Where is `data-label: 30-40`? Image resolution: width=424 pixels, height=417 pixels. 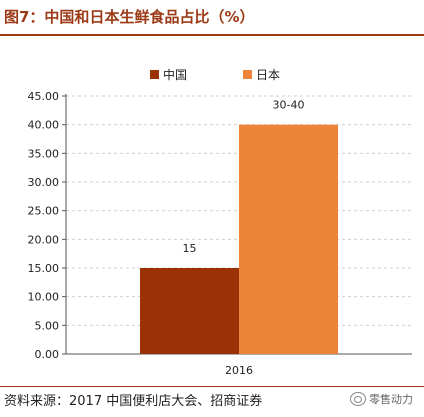 data-label: 30-40 is located at coordinates (289, 105).